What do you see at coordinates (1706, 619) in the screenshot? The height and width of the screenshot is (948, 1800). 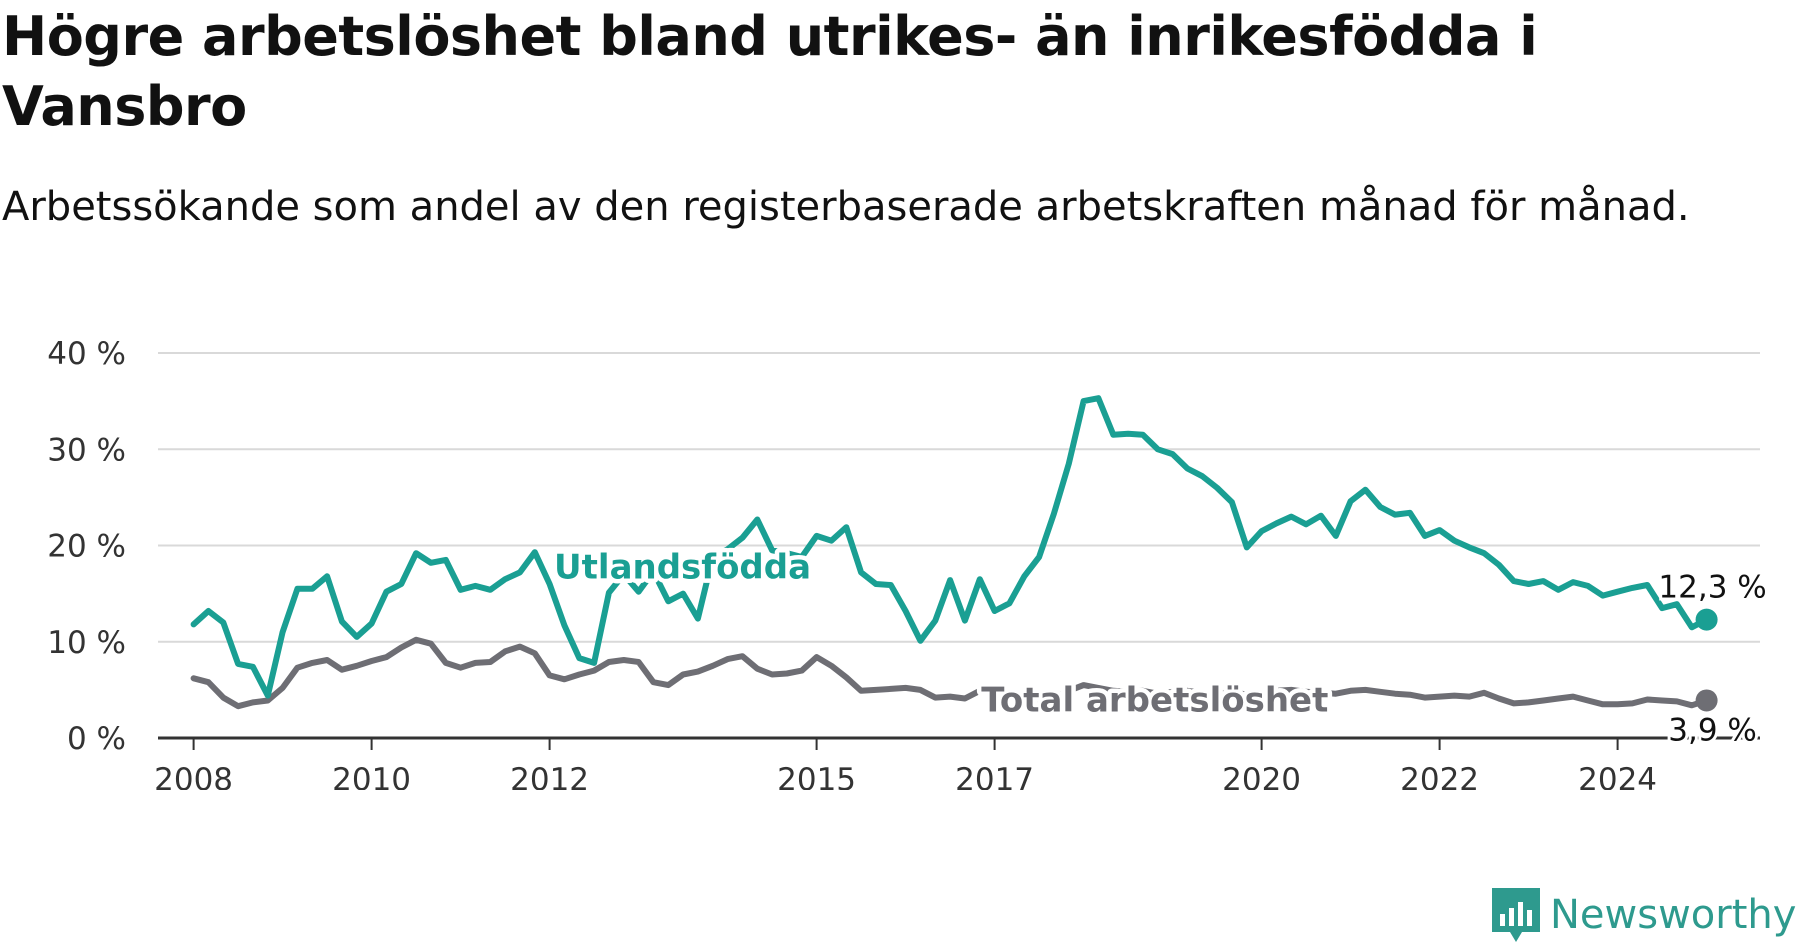 I see `end-marker-foreign` at bounding box center [1706, 619].